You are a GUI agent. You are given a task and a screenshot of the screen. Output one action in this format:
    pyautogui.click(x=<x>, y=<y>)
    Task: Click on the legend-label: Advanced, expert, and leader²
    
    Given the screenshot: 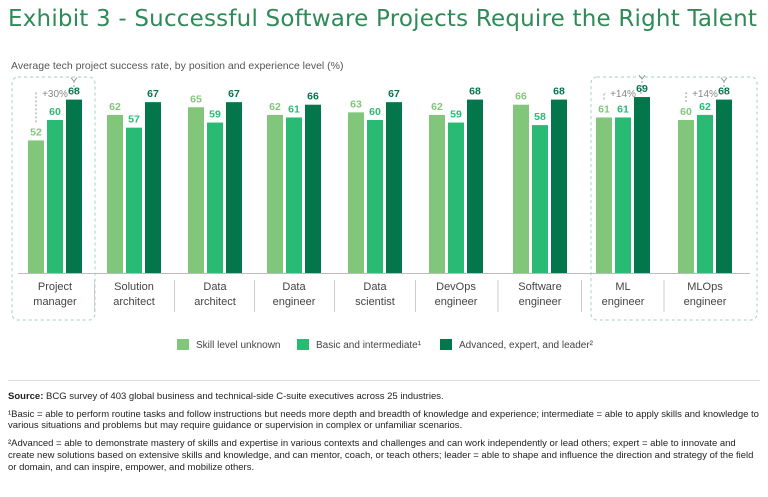 What is the action you would take?
    pyautogui.click(x=526, y=345)
    